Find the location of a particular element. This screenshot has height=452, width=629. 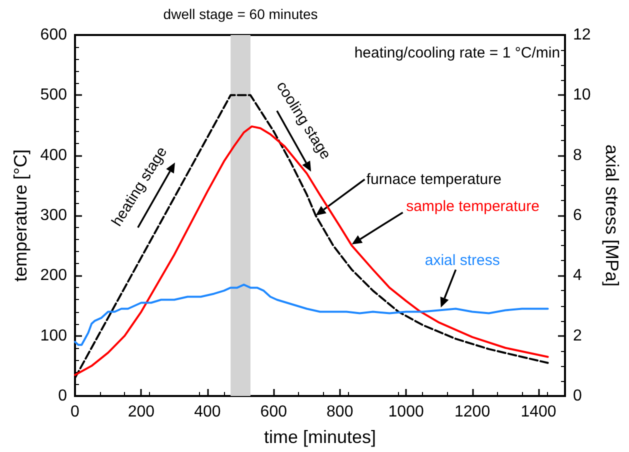

x-tick-label: 1000 is located at coordinates (406, 412).